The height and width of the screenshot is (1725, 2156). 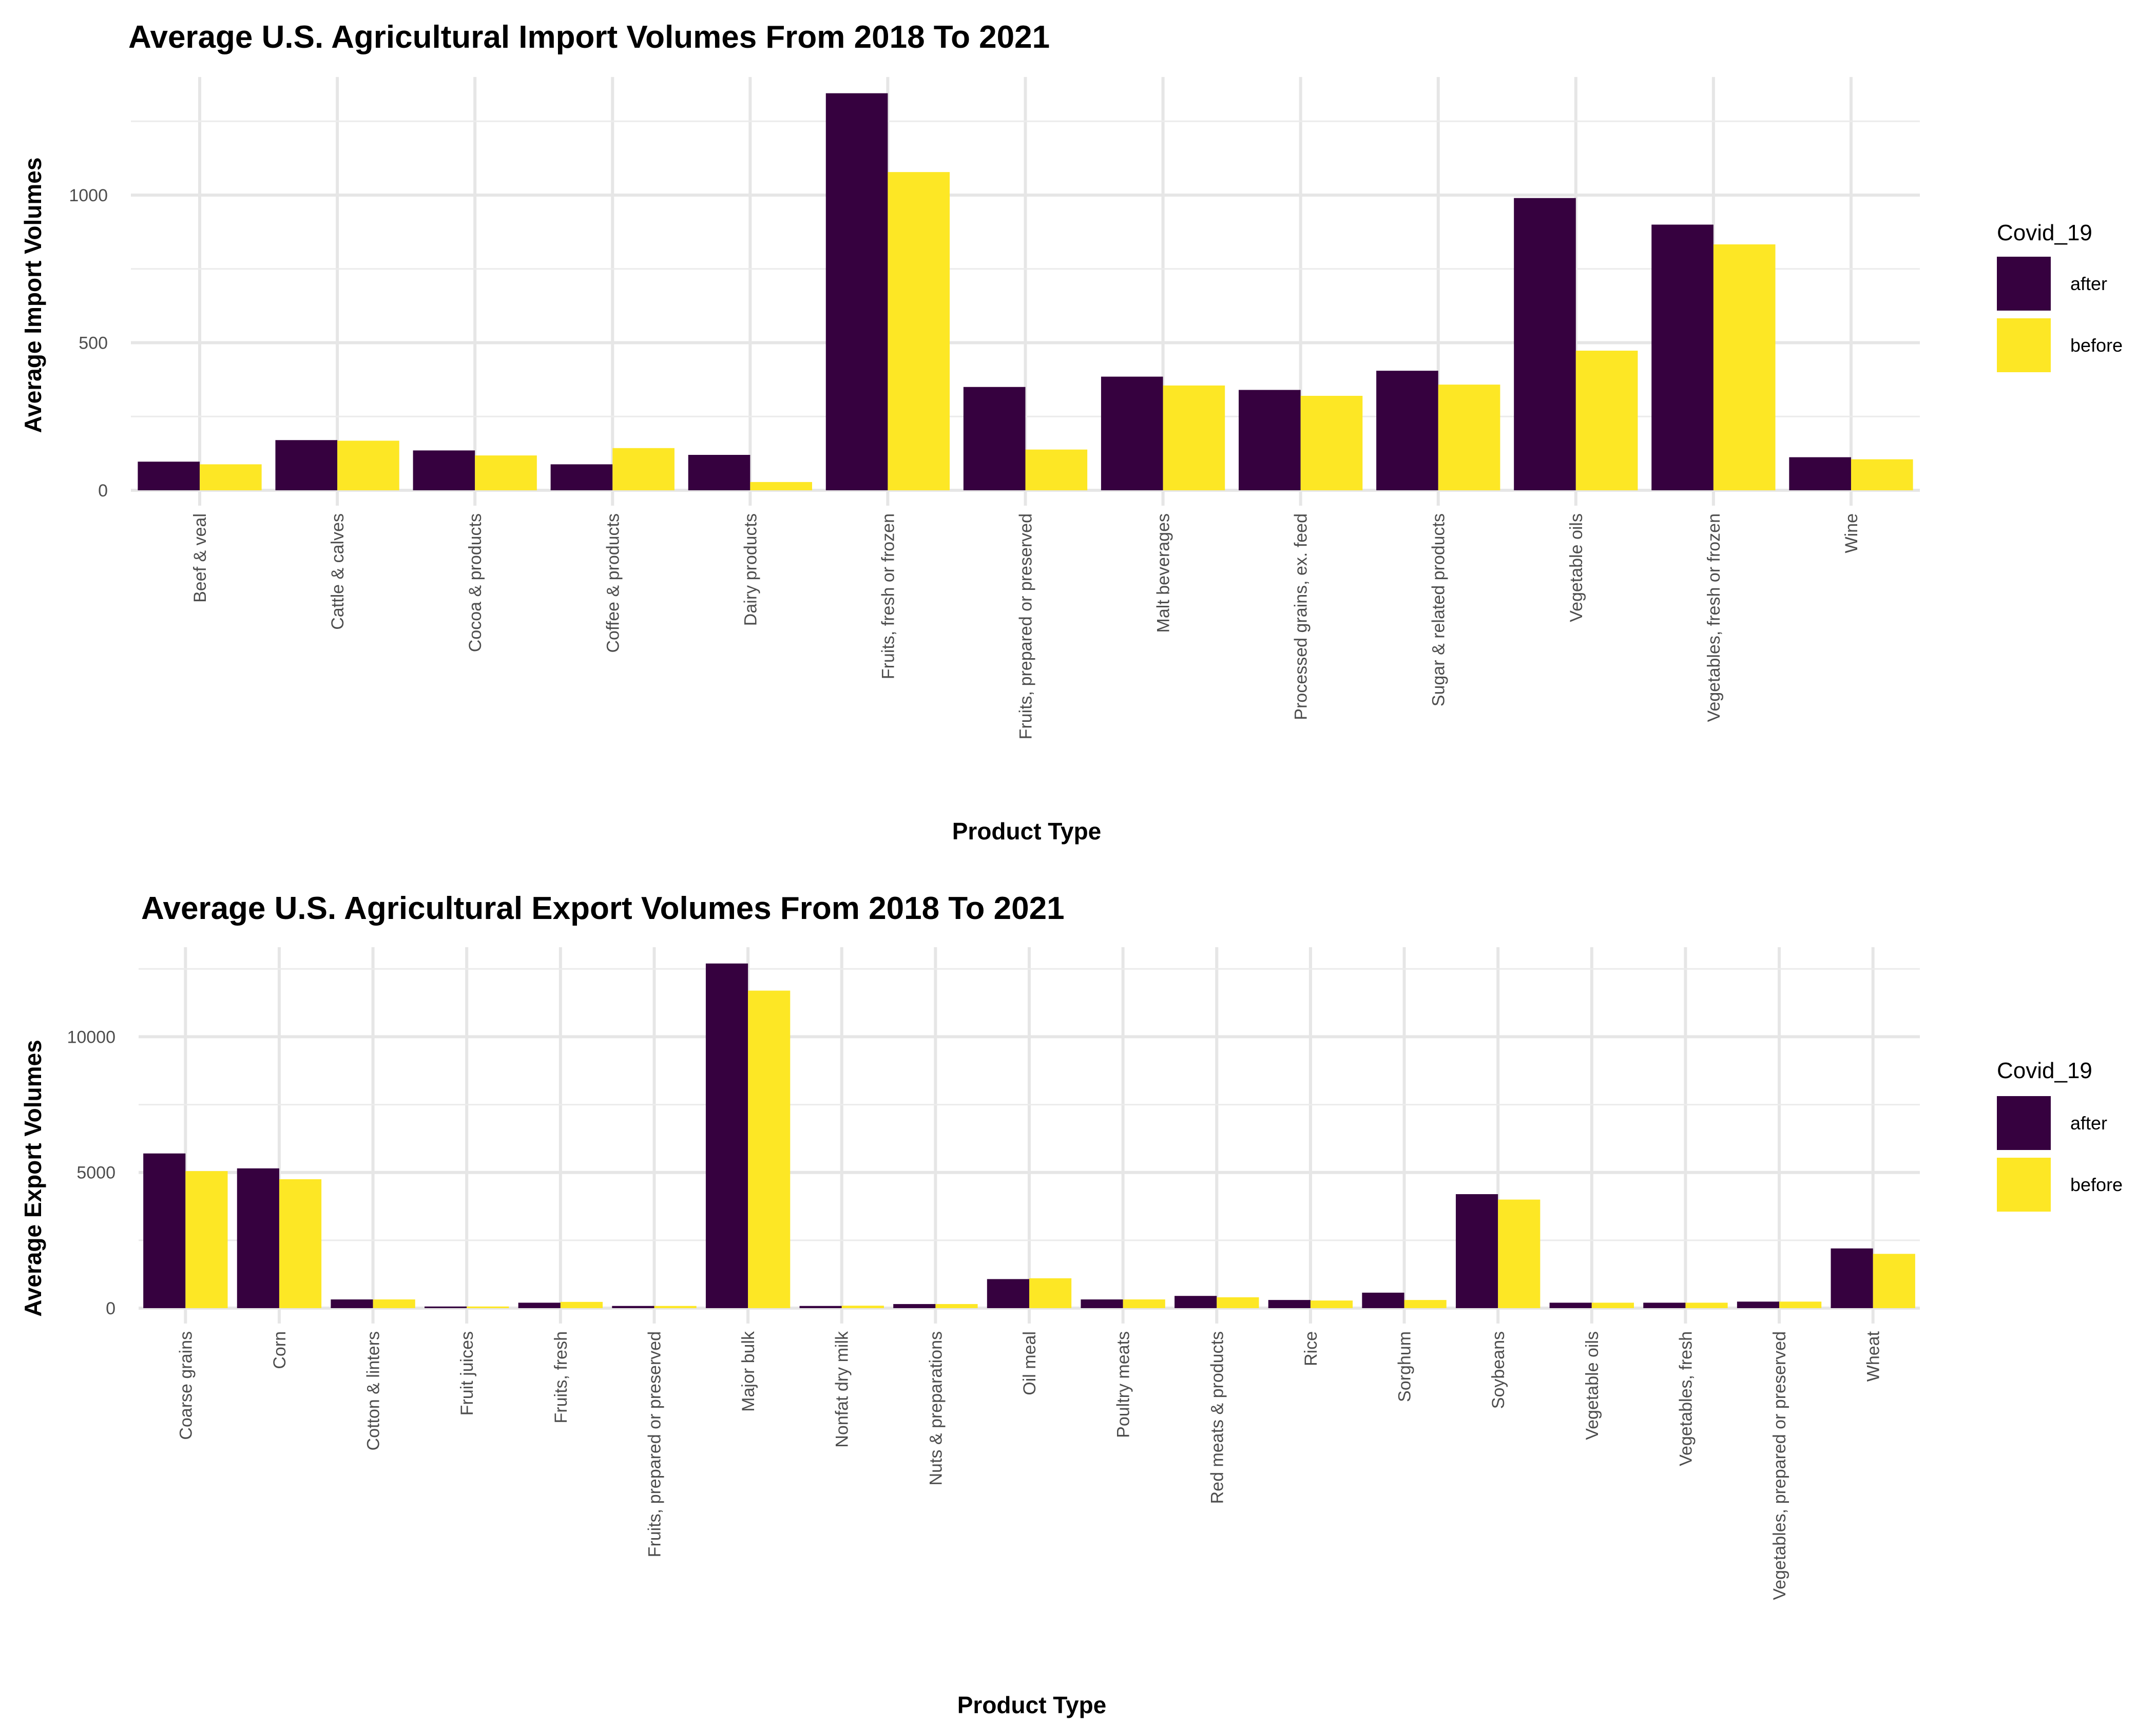 What do you see at coordinates (1851, 533) in the screenshot?
I see `x-tick-label: Wine` at bounding box center [1851, 533].